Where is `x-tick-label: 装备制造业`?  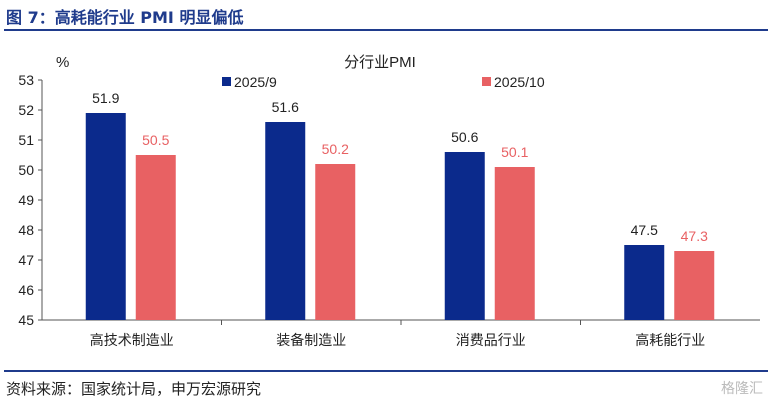
x-tick-label: 装备制造业 is located at coordinates (311, 340).